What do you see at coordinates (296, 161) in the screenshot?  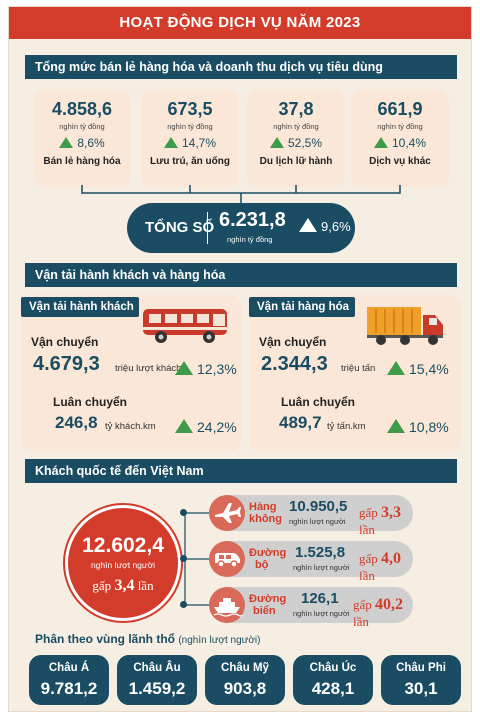 I see `travel-label: Du lịch lữ hành` at bounding box center [296, 161].